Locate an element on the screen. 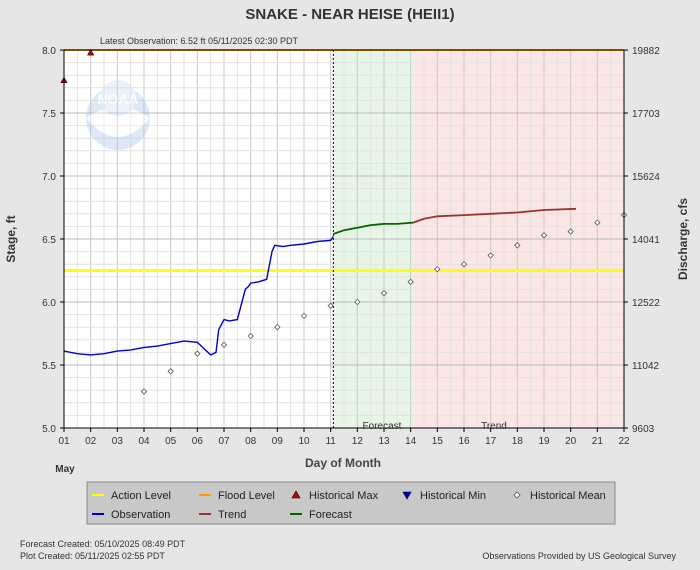  x-tick-label: 08 is located at coordinates (251, 441).